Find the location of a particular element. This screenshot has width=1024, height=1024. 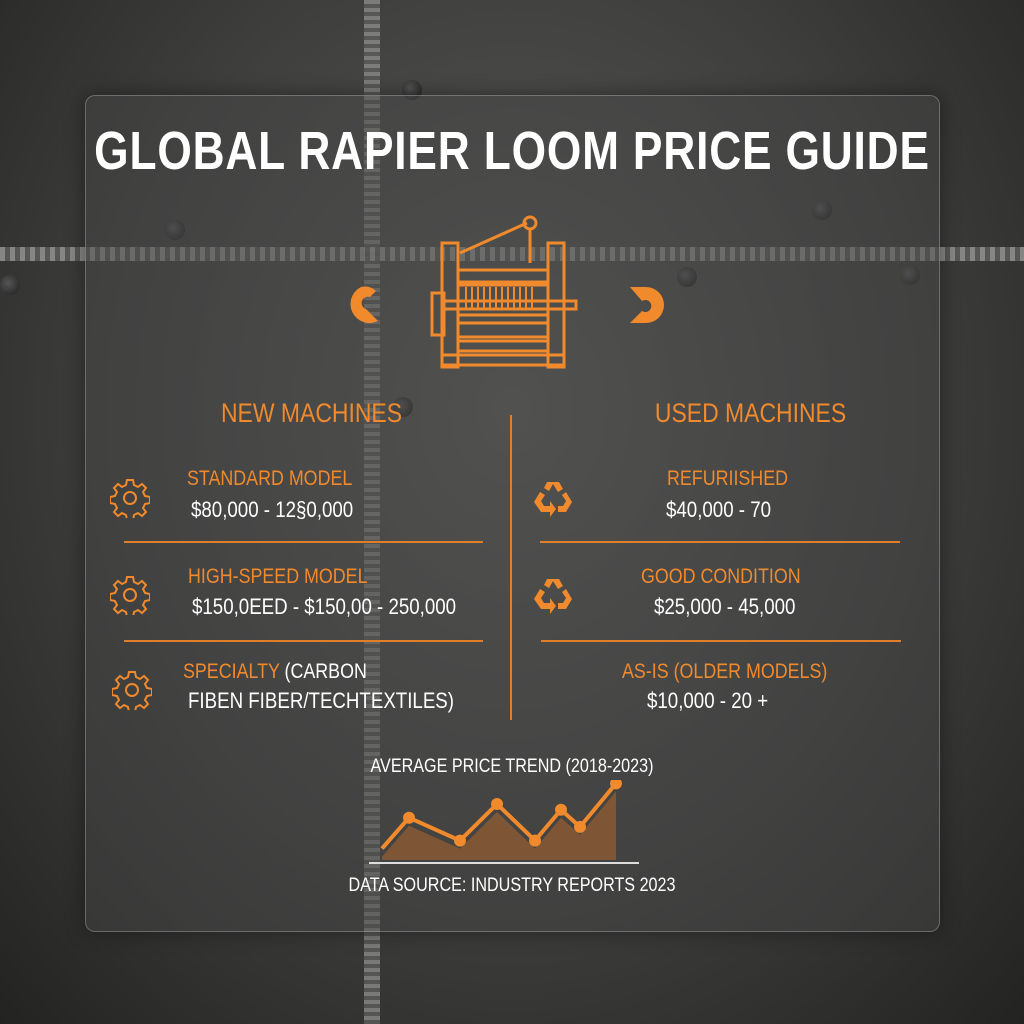

trend-area is located at coordinates (499, 825).